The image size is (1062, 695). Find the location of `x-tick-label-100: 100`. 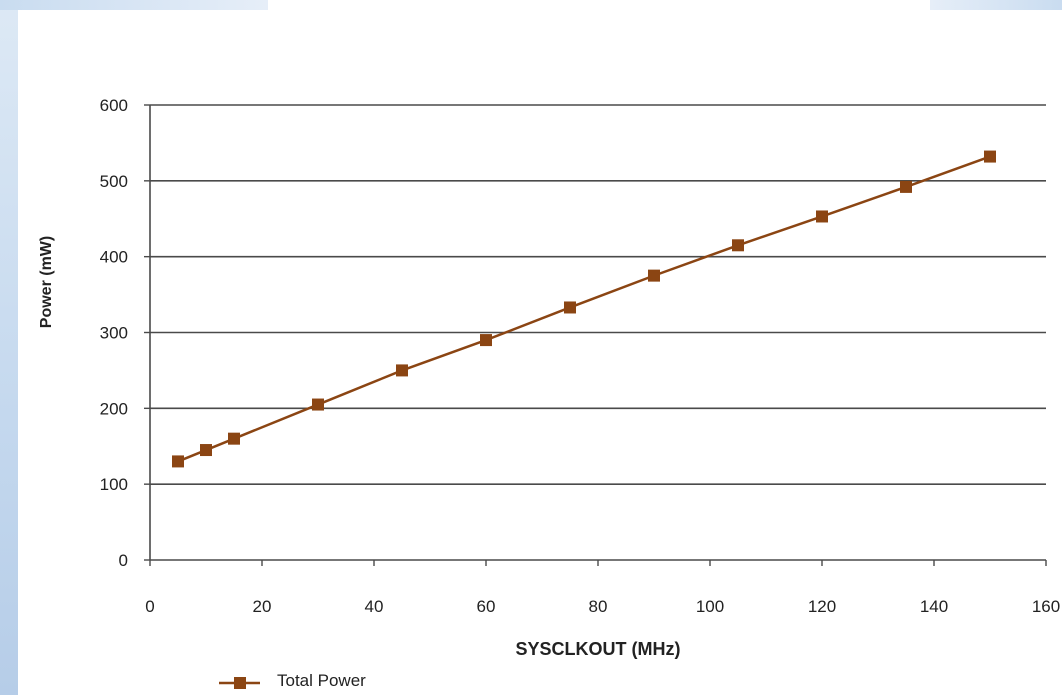

x-tick-label-100: 100 is located at coordinates (710, 606).